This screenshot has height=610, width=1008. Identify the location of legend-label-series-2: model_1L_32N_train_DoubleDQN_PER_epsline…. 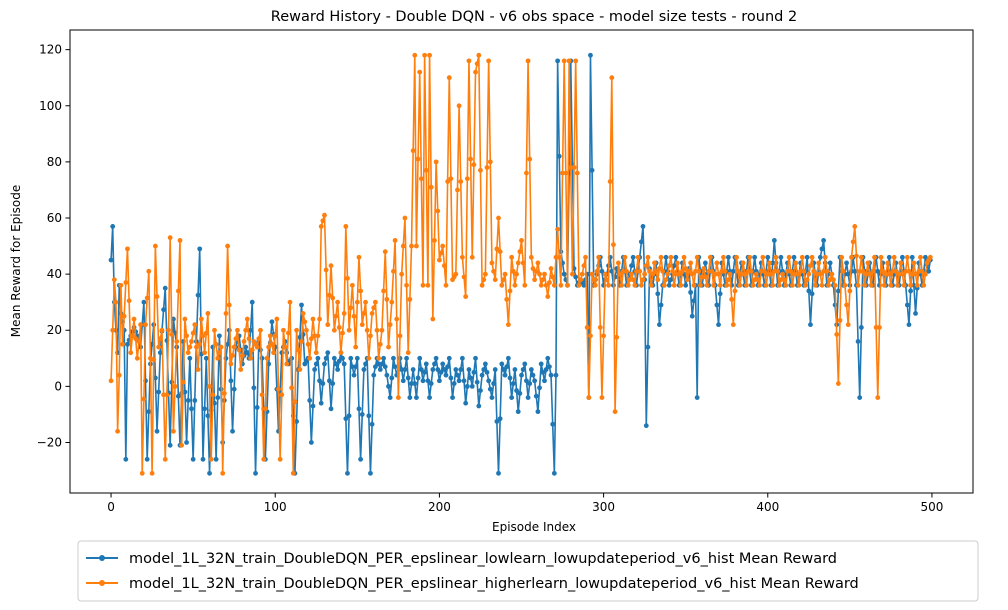
(494, 584).